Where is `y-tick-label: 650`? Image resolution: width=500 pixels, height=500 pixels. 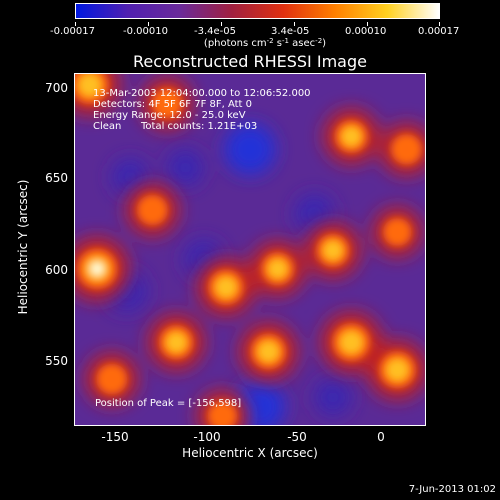 y-tick-label: 650 is located at coordinates (56, 178).